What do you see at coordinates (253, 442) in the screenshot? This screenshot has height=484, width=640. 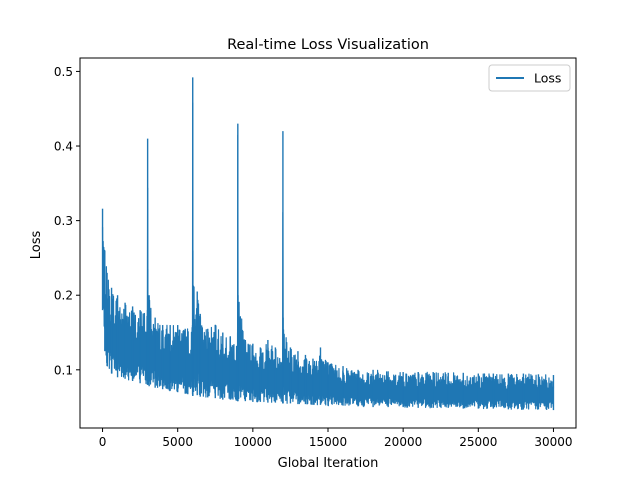 I see `x-tick-label: 10000` at bounding box center [253, 442].